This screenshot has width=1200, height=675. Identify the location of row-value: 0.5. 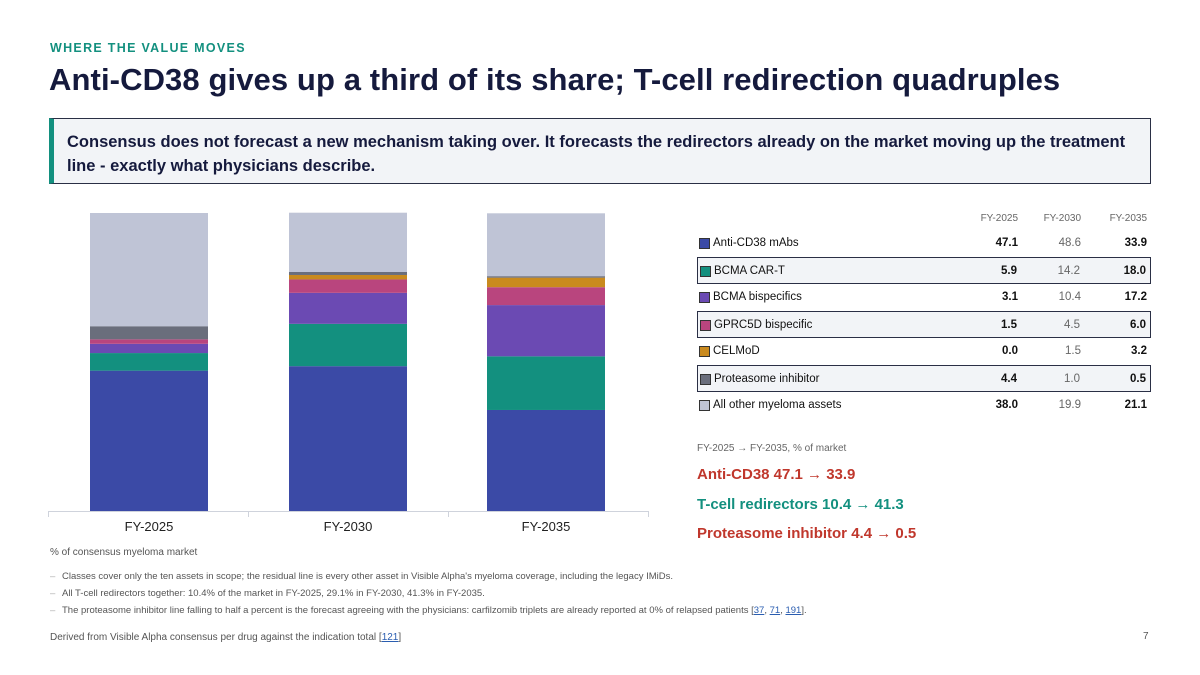
(1138, 379).